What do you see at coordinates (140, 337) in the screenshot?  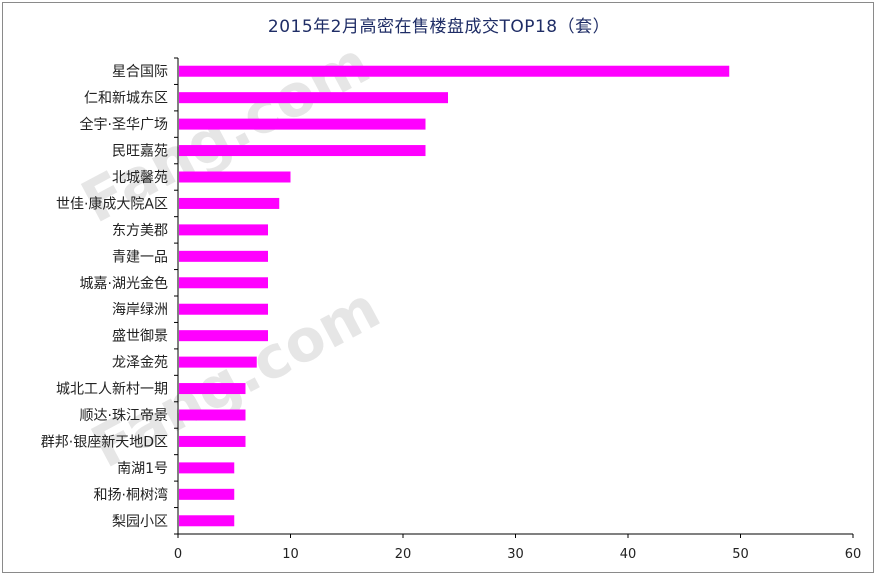 I see `category-label: 盛世御景` at bounding box center [140, 337].